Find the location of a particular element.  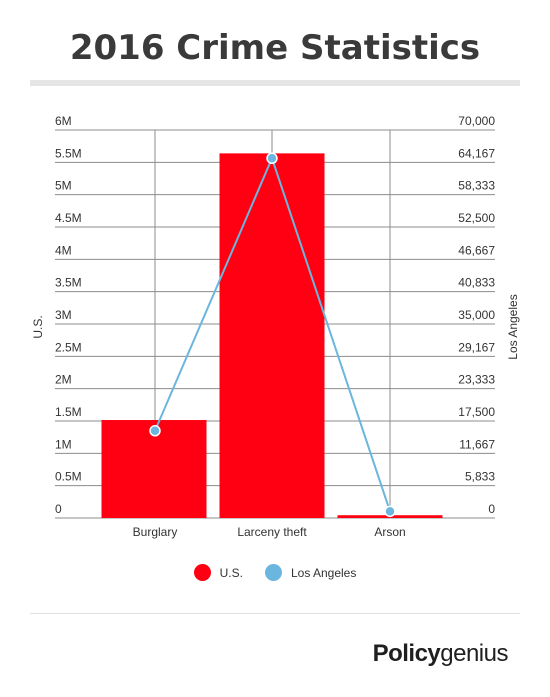

title-divider is located at coordinates (275, 83).